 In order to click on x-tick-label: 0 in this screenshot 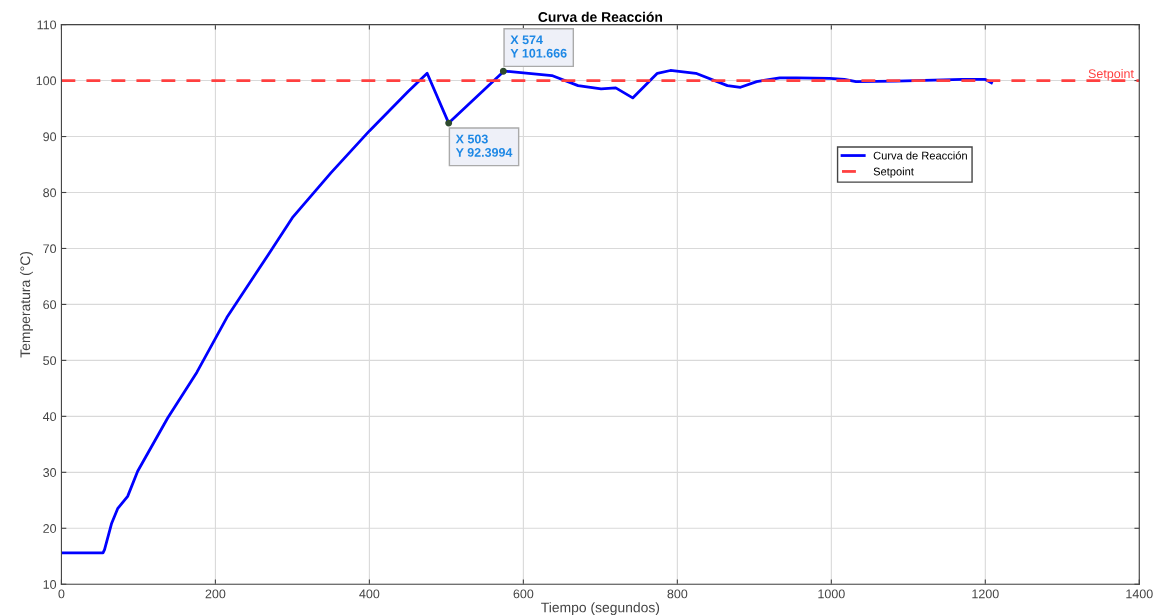, I will do `click(61, 594)`.